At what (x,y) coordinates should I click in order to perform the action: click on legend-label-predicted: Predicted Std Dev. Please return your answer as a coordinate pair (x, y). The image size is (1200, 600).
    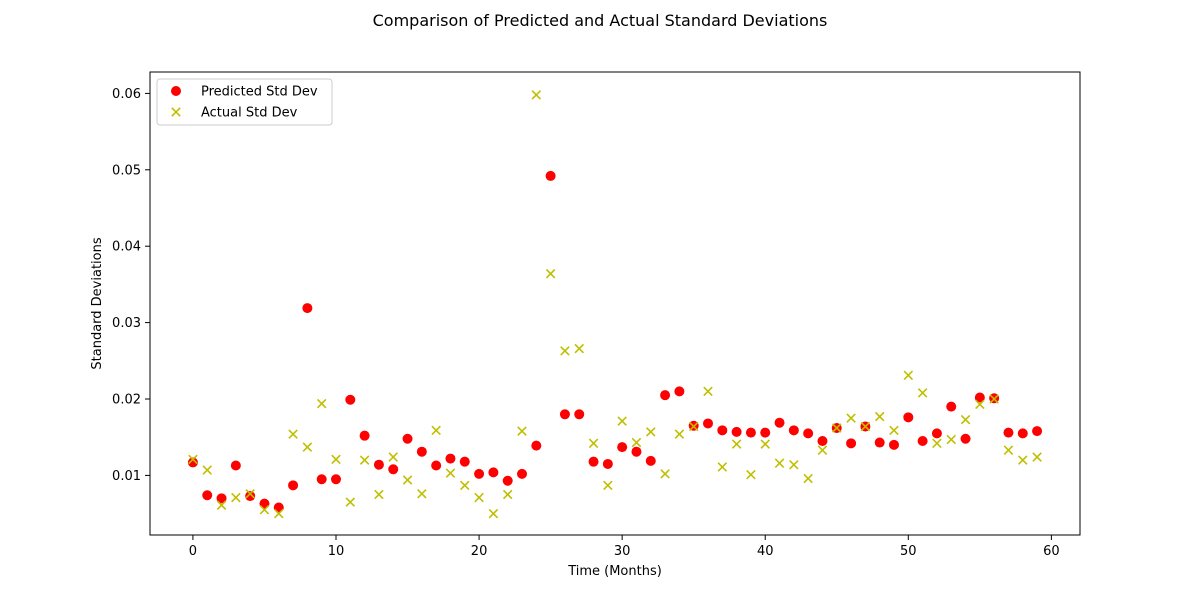
    Looking at the image, I should click on (259, 92).